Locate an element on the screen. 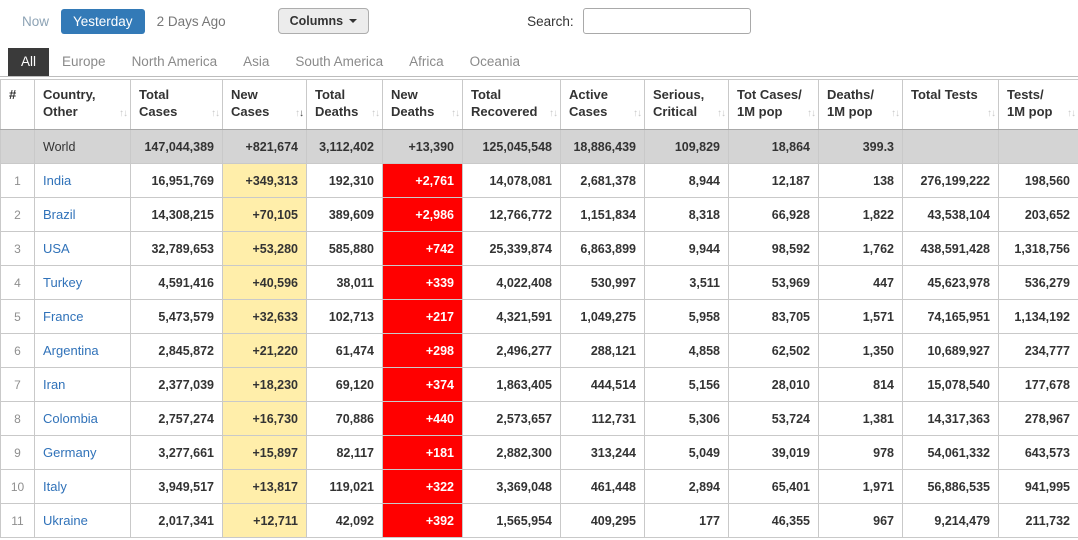  tab-asia: Asia is located at coordinates (256, 61).